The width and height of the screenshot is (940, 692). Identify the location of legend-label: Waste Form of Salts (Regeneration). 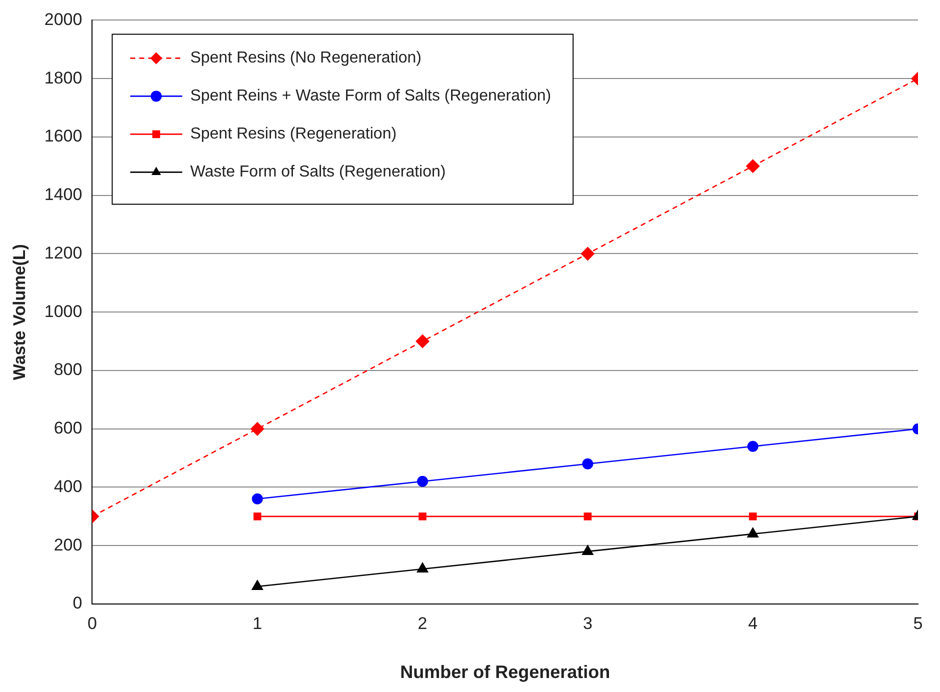
(318, 172).